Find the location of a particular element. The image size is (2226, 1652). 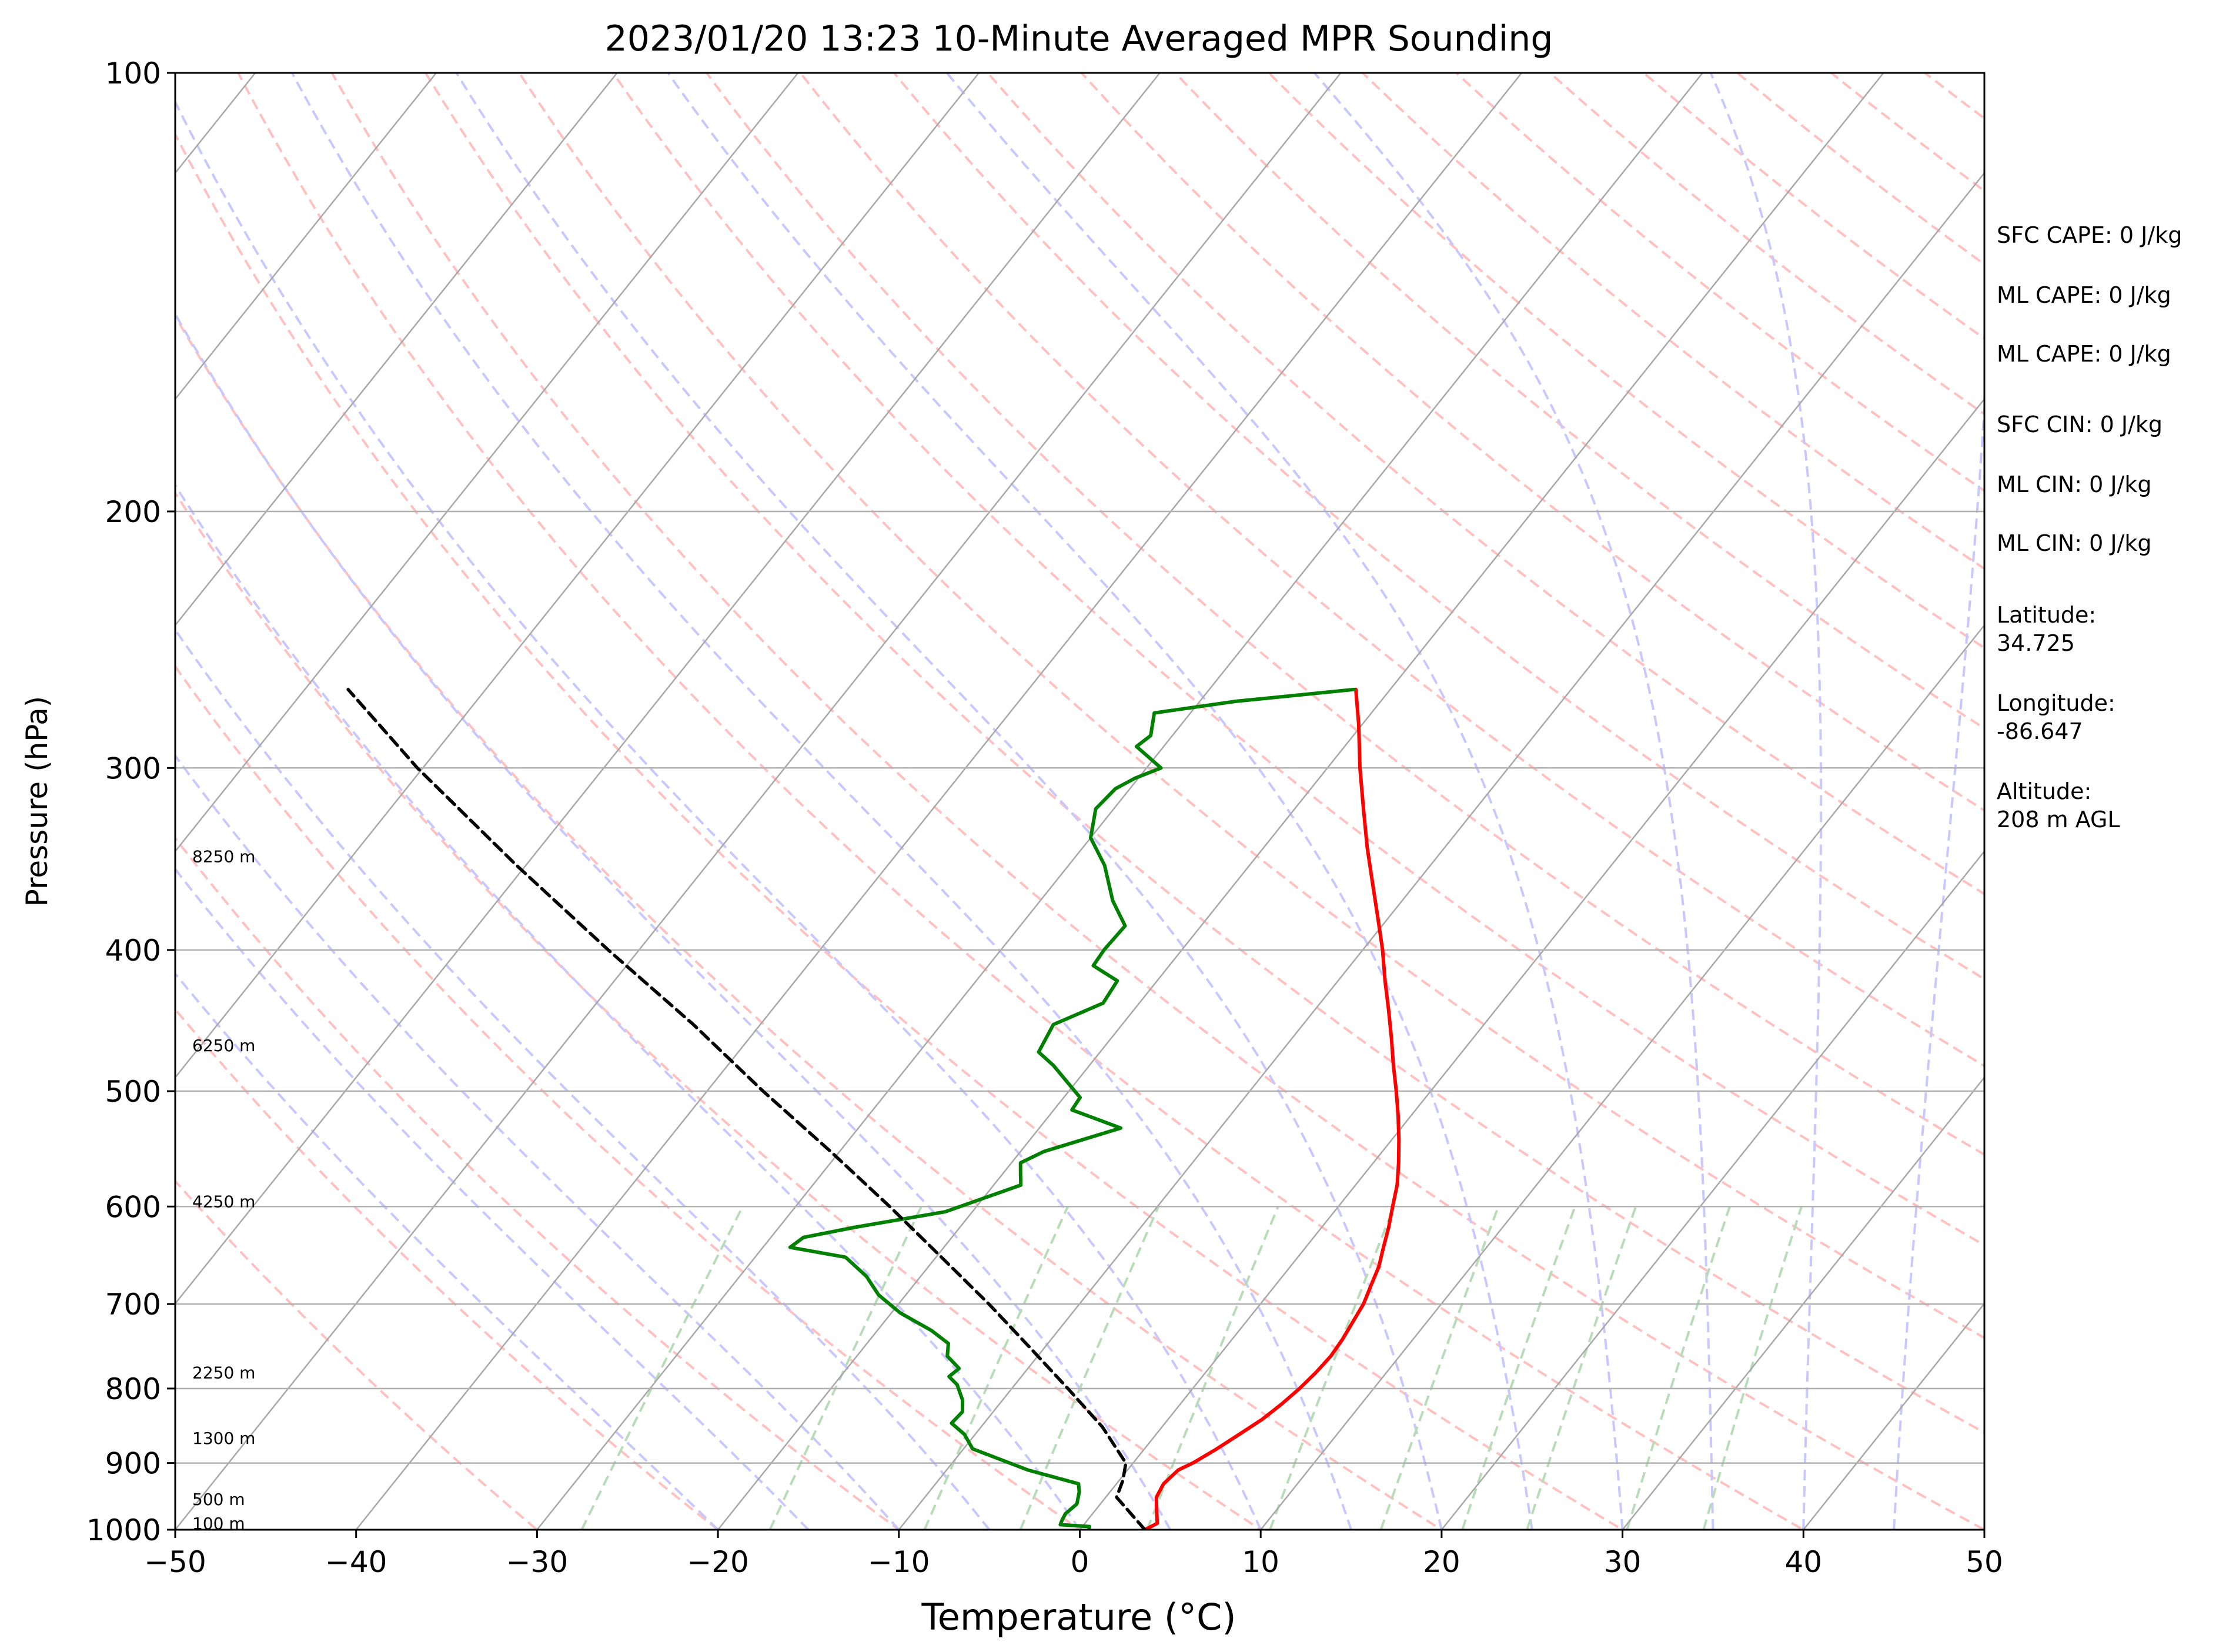

longitude-text: Longitude: -86.647 is located at coordinates (2056, 717).